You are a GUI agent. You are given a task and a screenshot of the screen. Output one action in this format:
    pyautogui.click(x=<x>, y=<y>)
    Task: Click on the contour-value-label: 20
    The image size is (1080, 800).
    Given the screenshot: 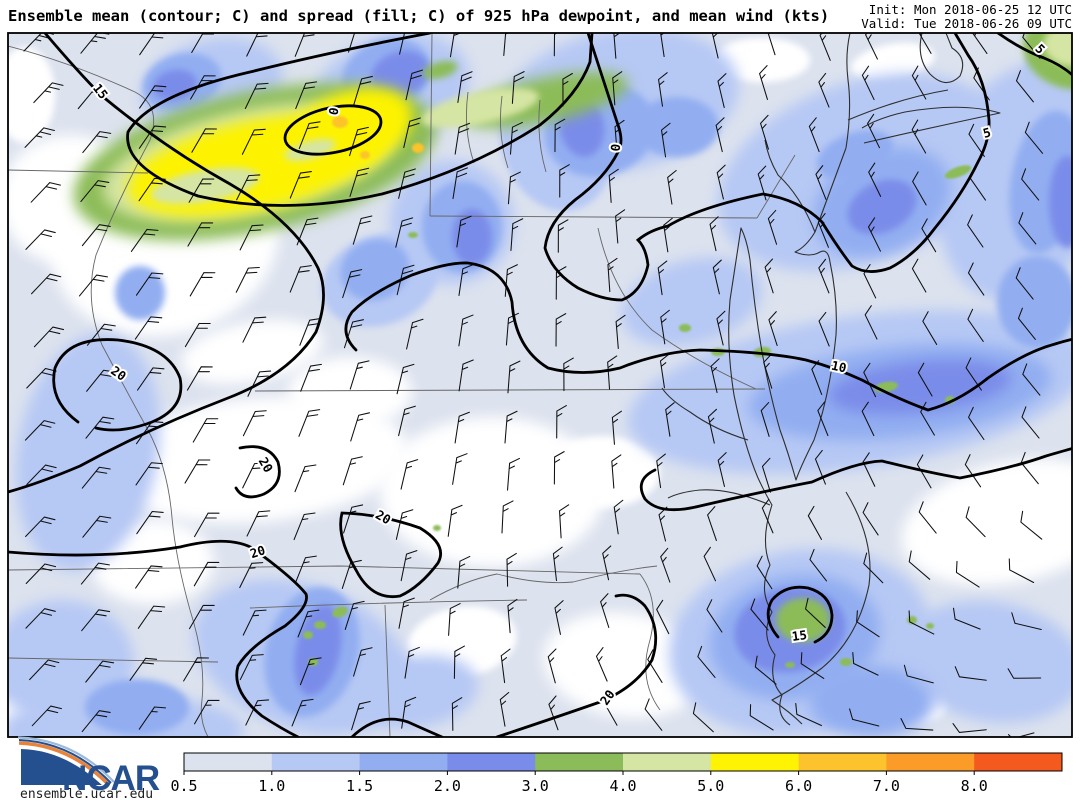 What is the action you would take?
    pyautogui.click(x=257, y=551)
    